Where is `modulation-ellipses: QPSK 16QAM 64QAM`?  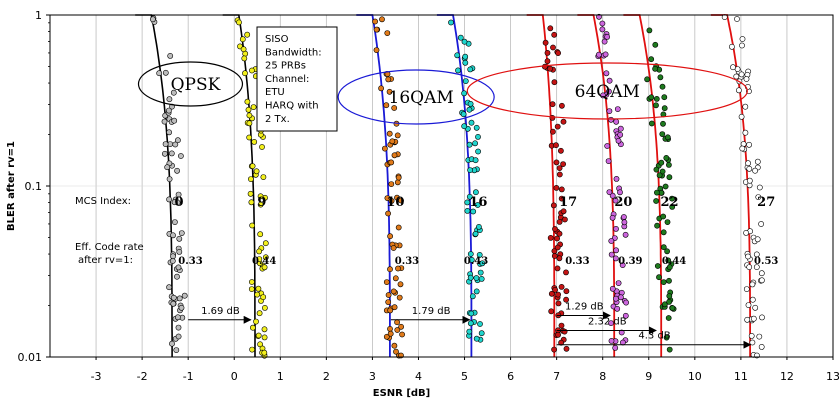
modulation-ellipses: QPSK 16QAM 64QAM is located at coordinates (442, 93).